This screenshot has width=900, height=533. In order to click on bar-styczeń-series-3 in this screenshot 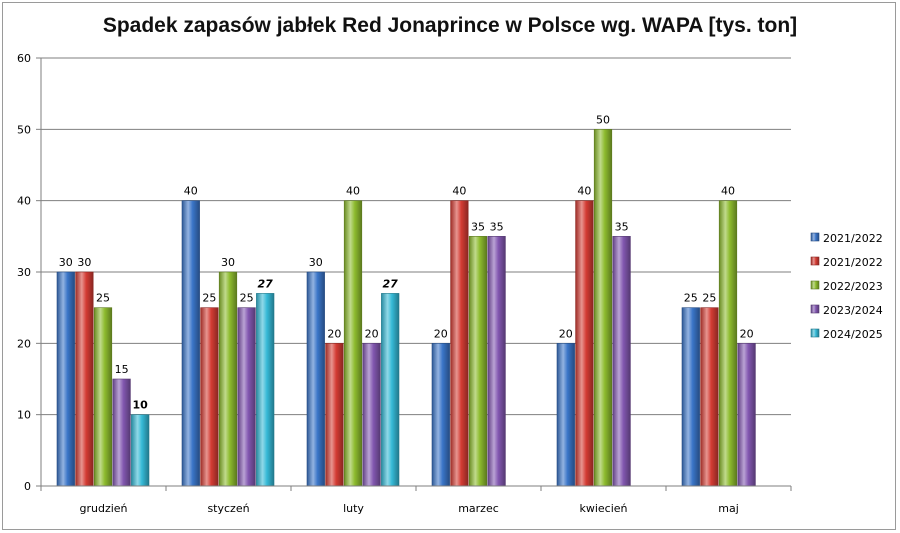, I will do `click(228, 379)`.